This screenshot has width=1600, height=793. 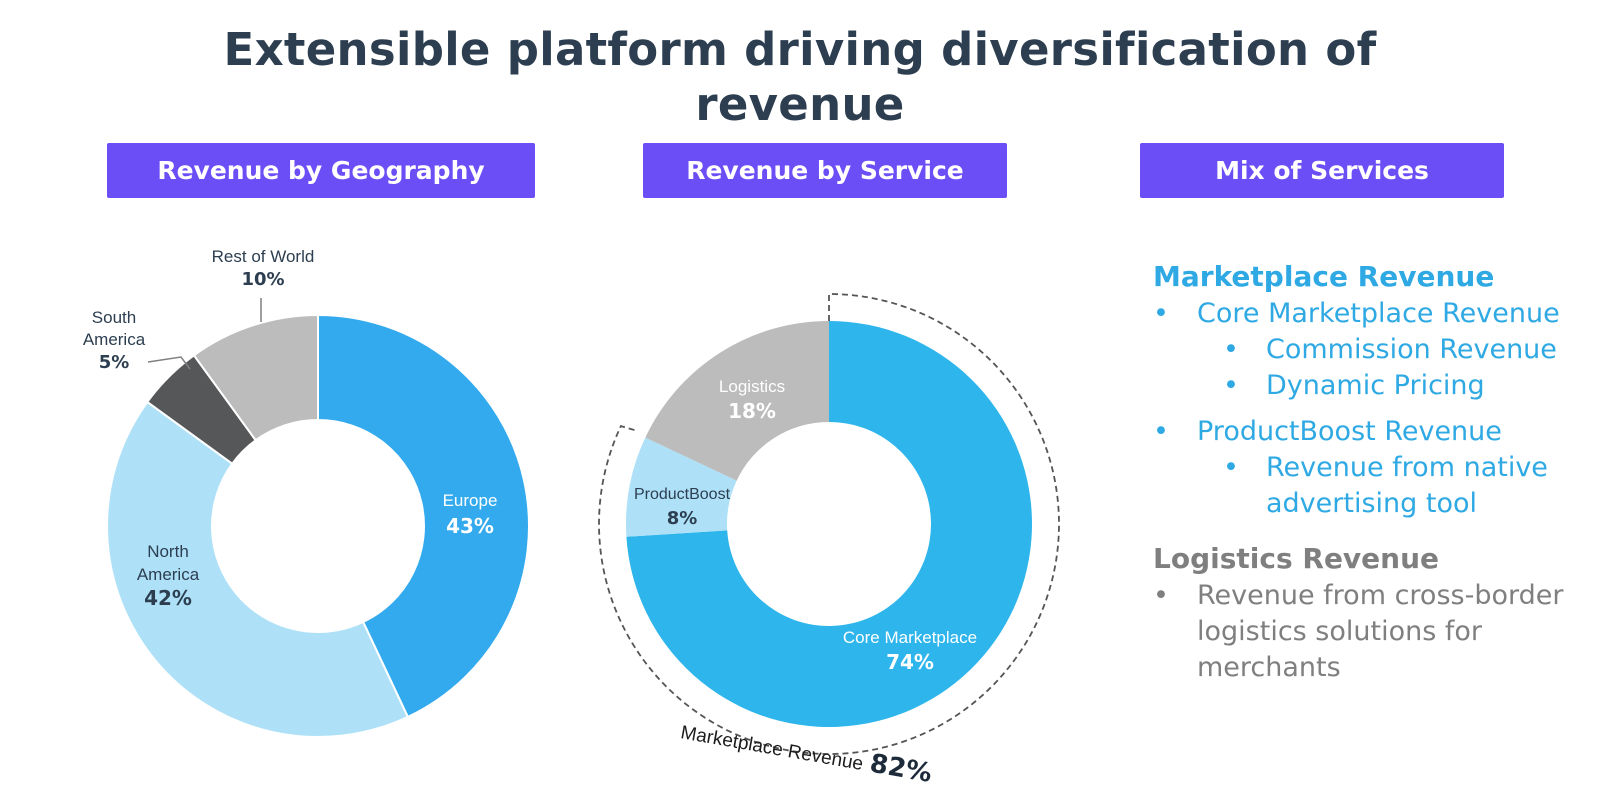 I want to click on item-cross-border-line-1: Revenue from cross-border, so click(x=1380, y=595).